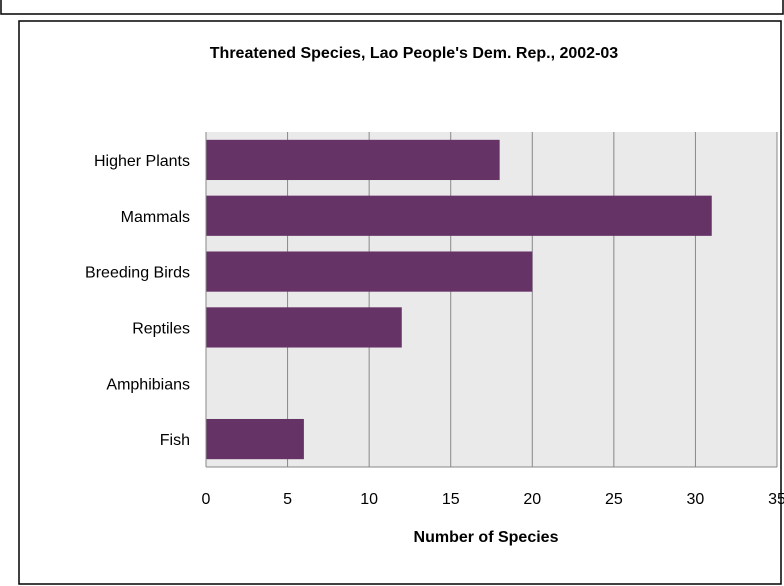 This screenshot has height=586, width=784. Describe the element at coordinates (155, 217) in the screenshot. I see `y-tick-label: Mammals` at that location.